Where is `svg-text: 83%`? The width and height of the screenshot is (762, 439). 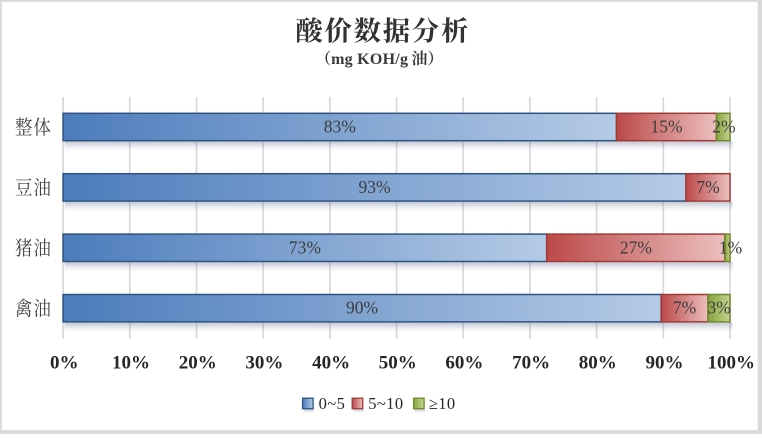
svg-text: 83% is located at coordinates (340, 127).